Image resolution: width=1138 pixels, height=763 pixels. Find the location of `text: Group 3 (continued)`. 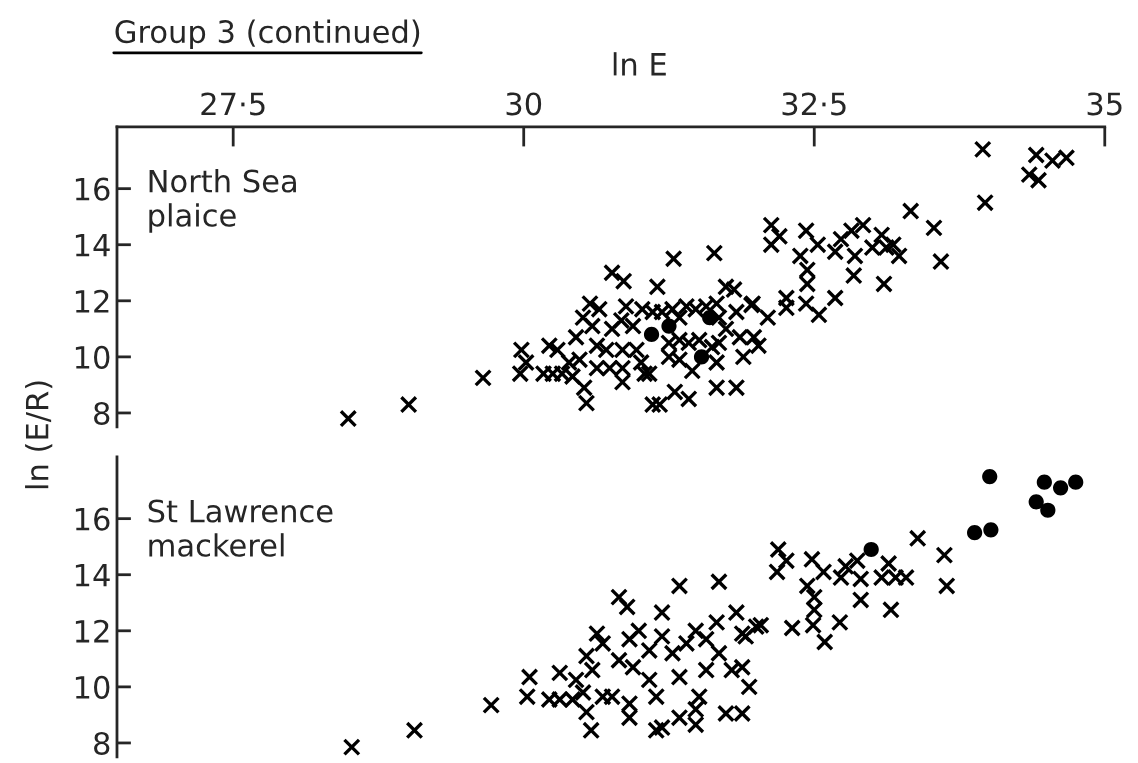

text: Group 3 (continued) is located at coordinates (267, 34).